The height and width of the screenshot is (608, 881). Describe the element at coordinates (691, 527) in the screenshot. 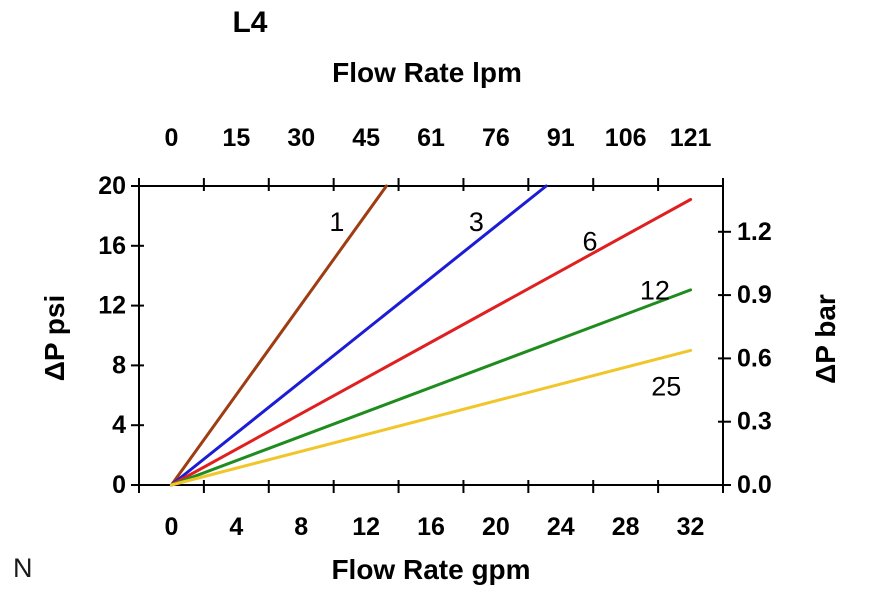

I see `bottom-tick-label: 32` at that location.